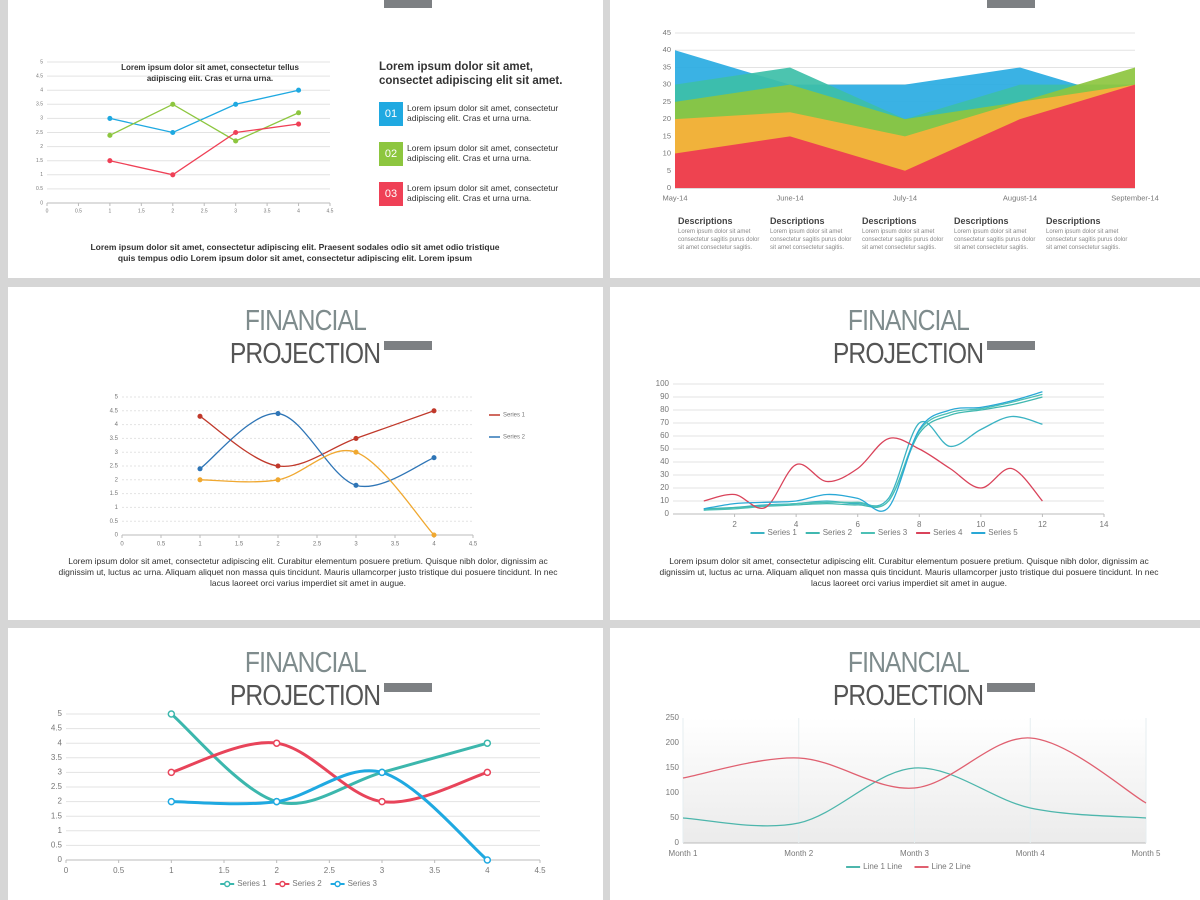 This screenshot has width=1200, height=900. Describe the element at coordinates (789, 197) in the screenshot. I see `x-tick-label: June-14` at that location.